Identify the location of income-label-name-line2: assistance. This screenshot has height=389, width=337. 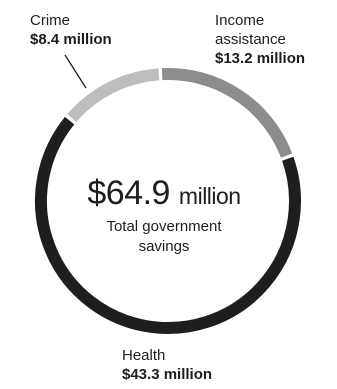
(250, 39).